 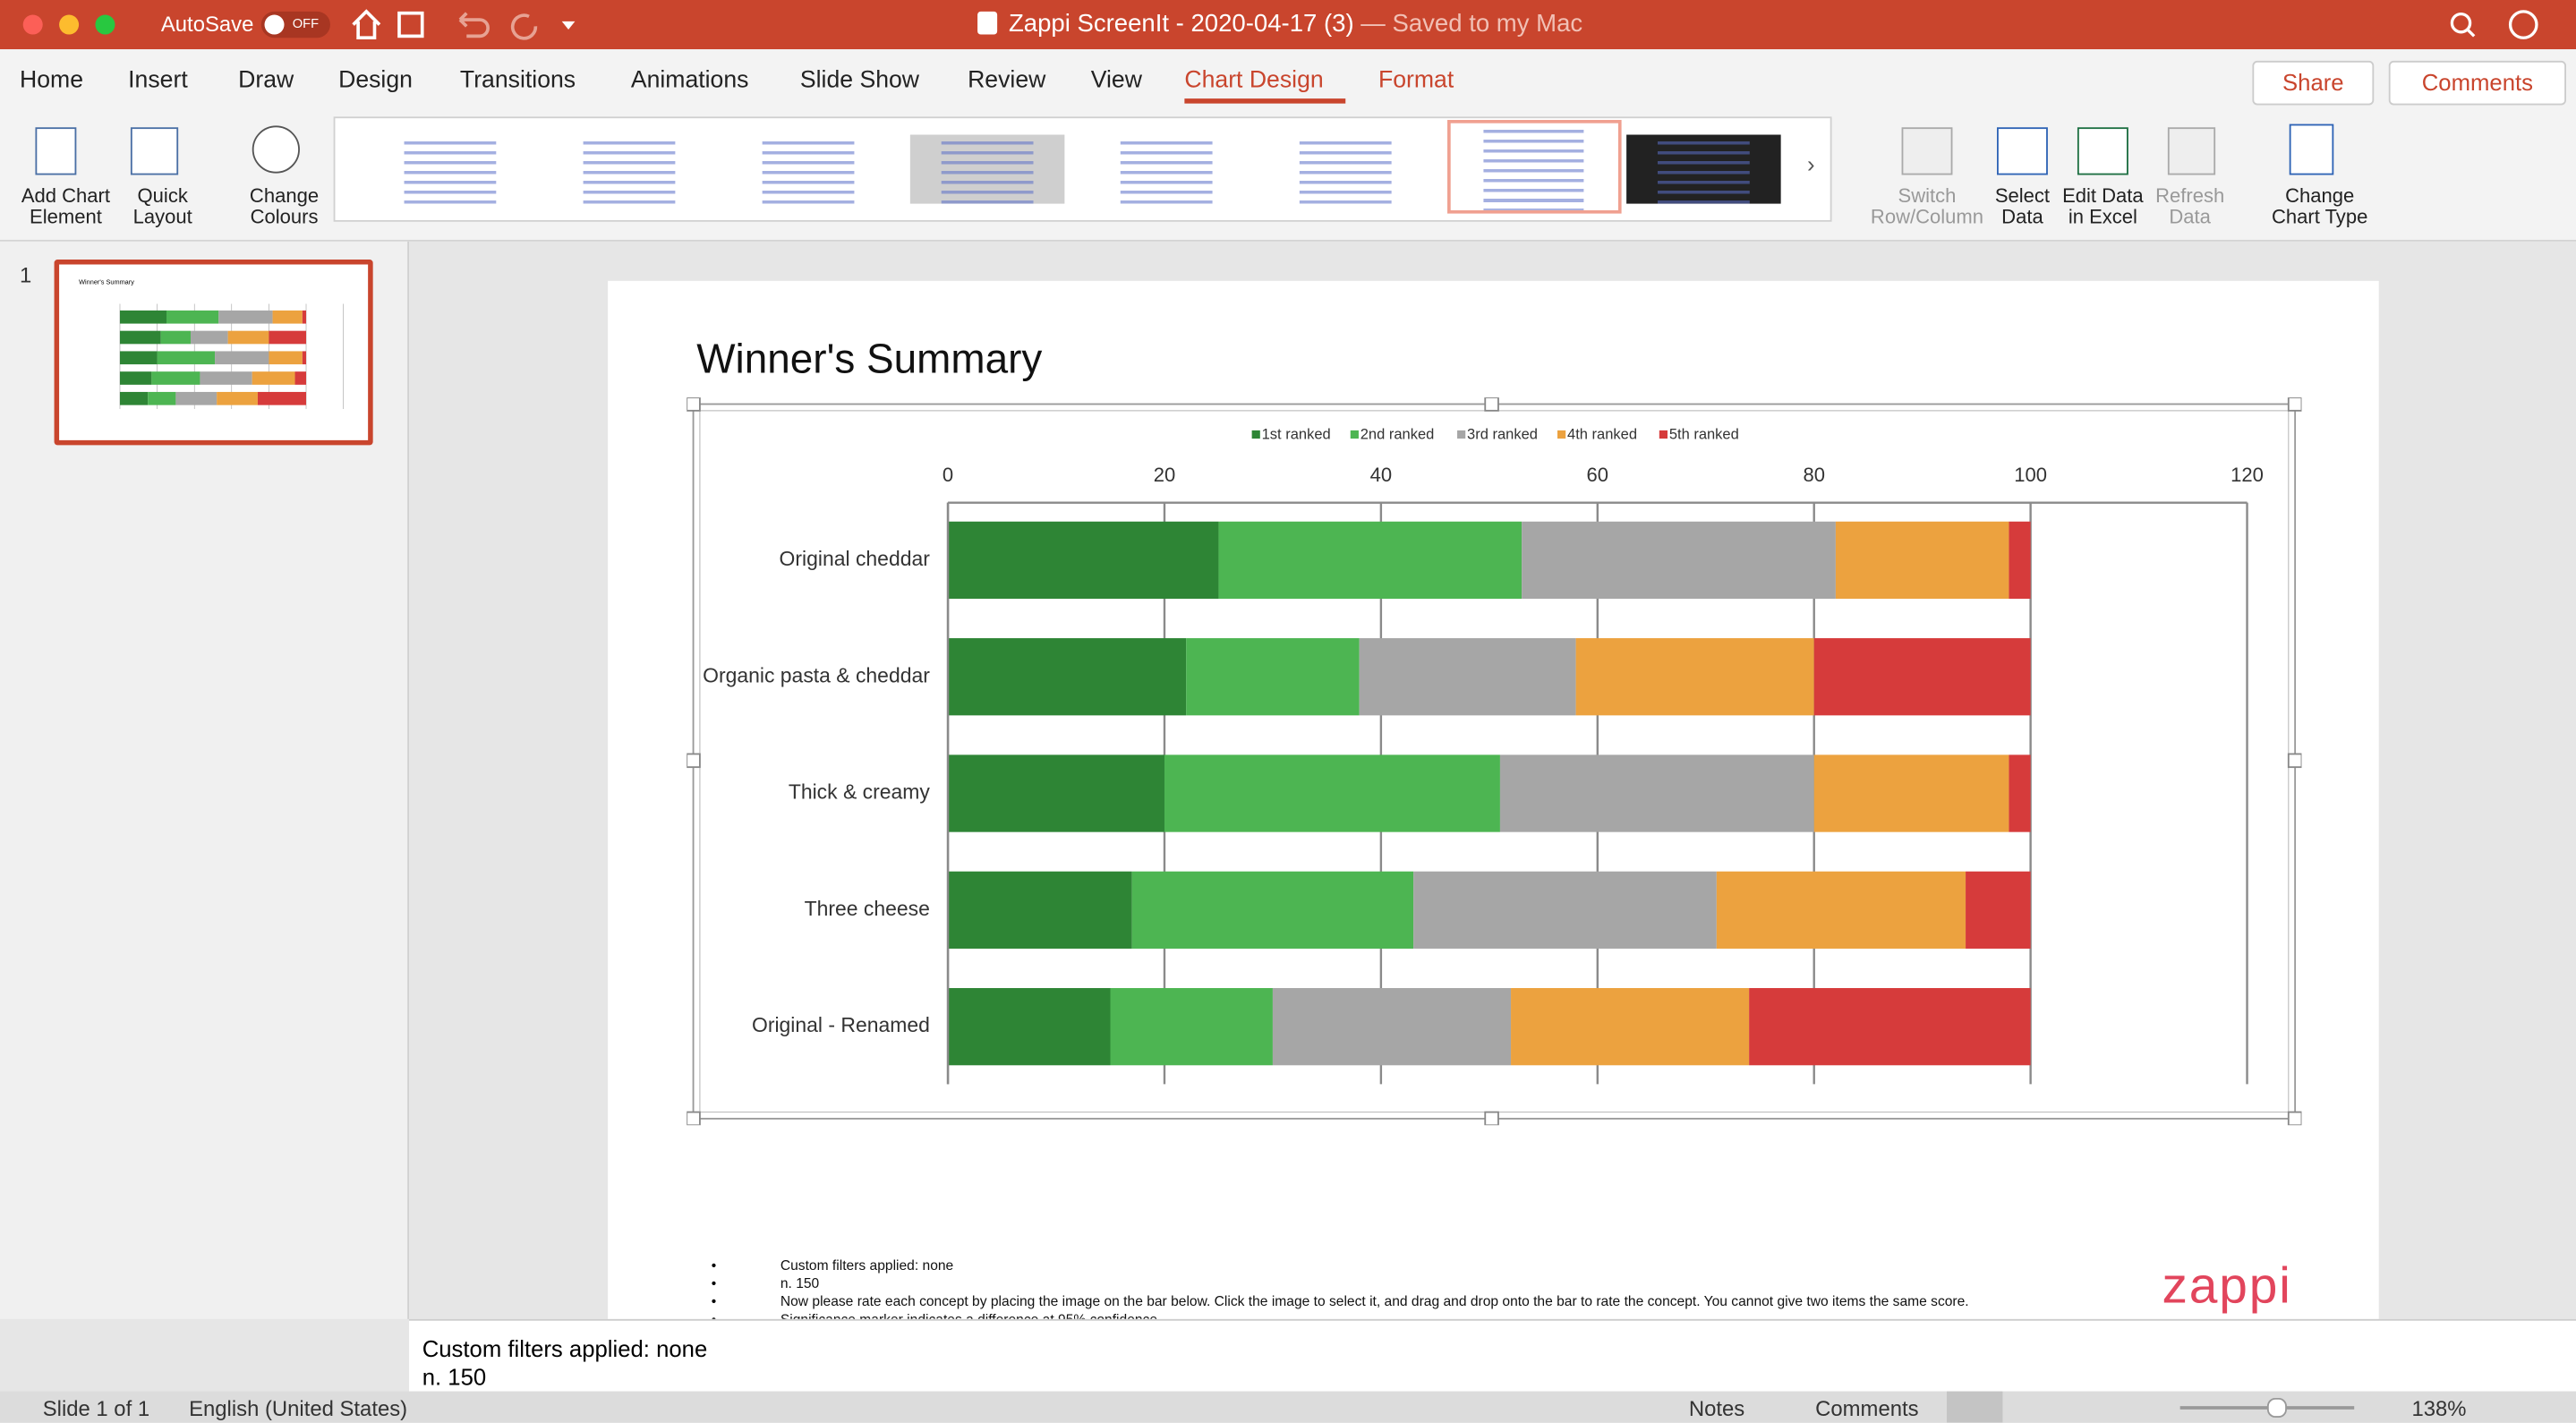 I want to click on home-icon, so click(x=366, y=24).